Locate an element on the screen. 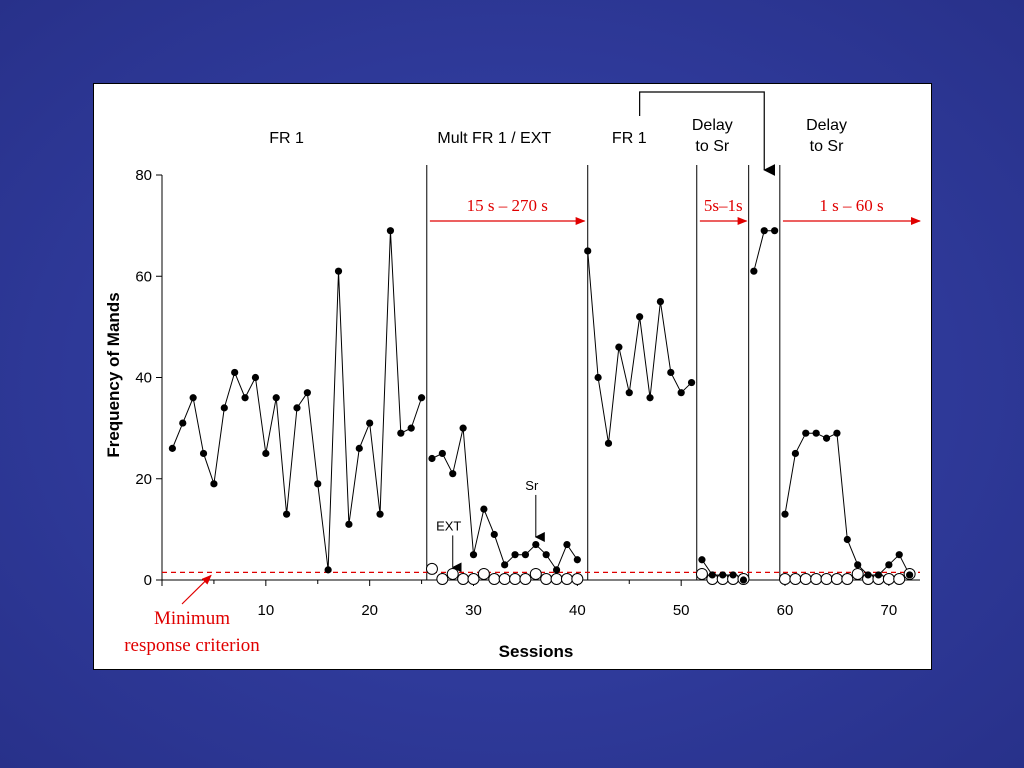  x-tick-label: 30 is located at coordinates (473, 610).